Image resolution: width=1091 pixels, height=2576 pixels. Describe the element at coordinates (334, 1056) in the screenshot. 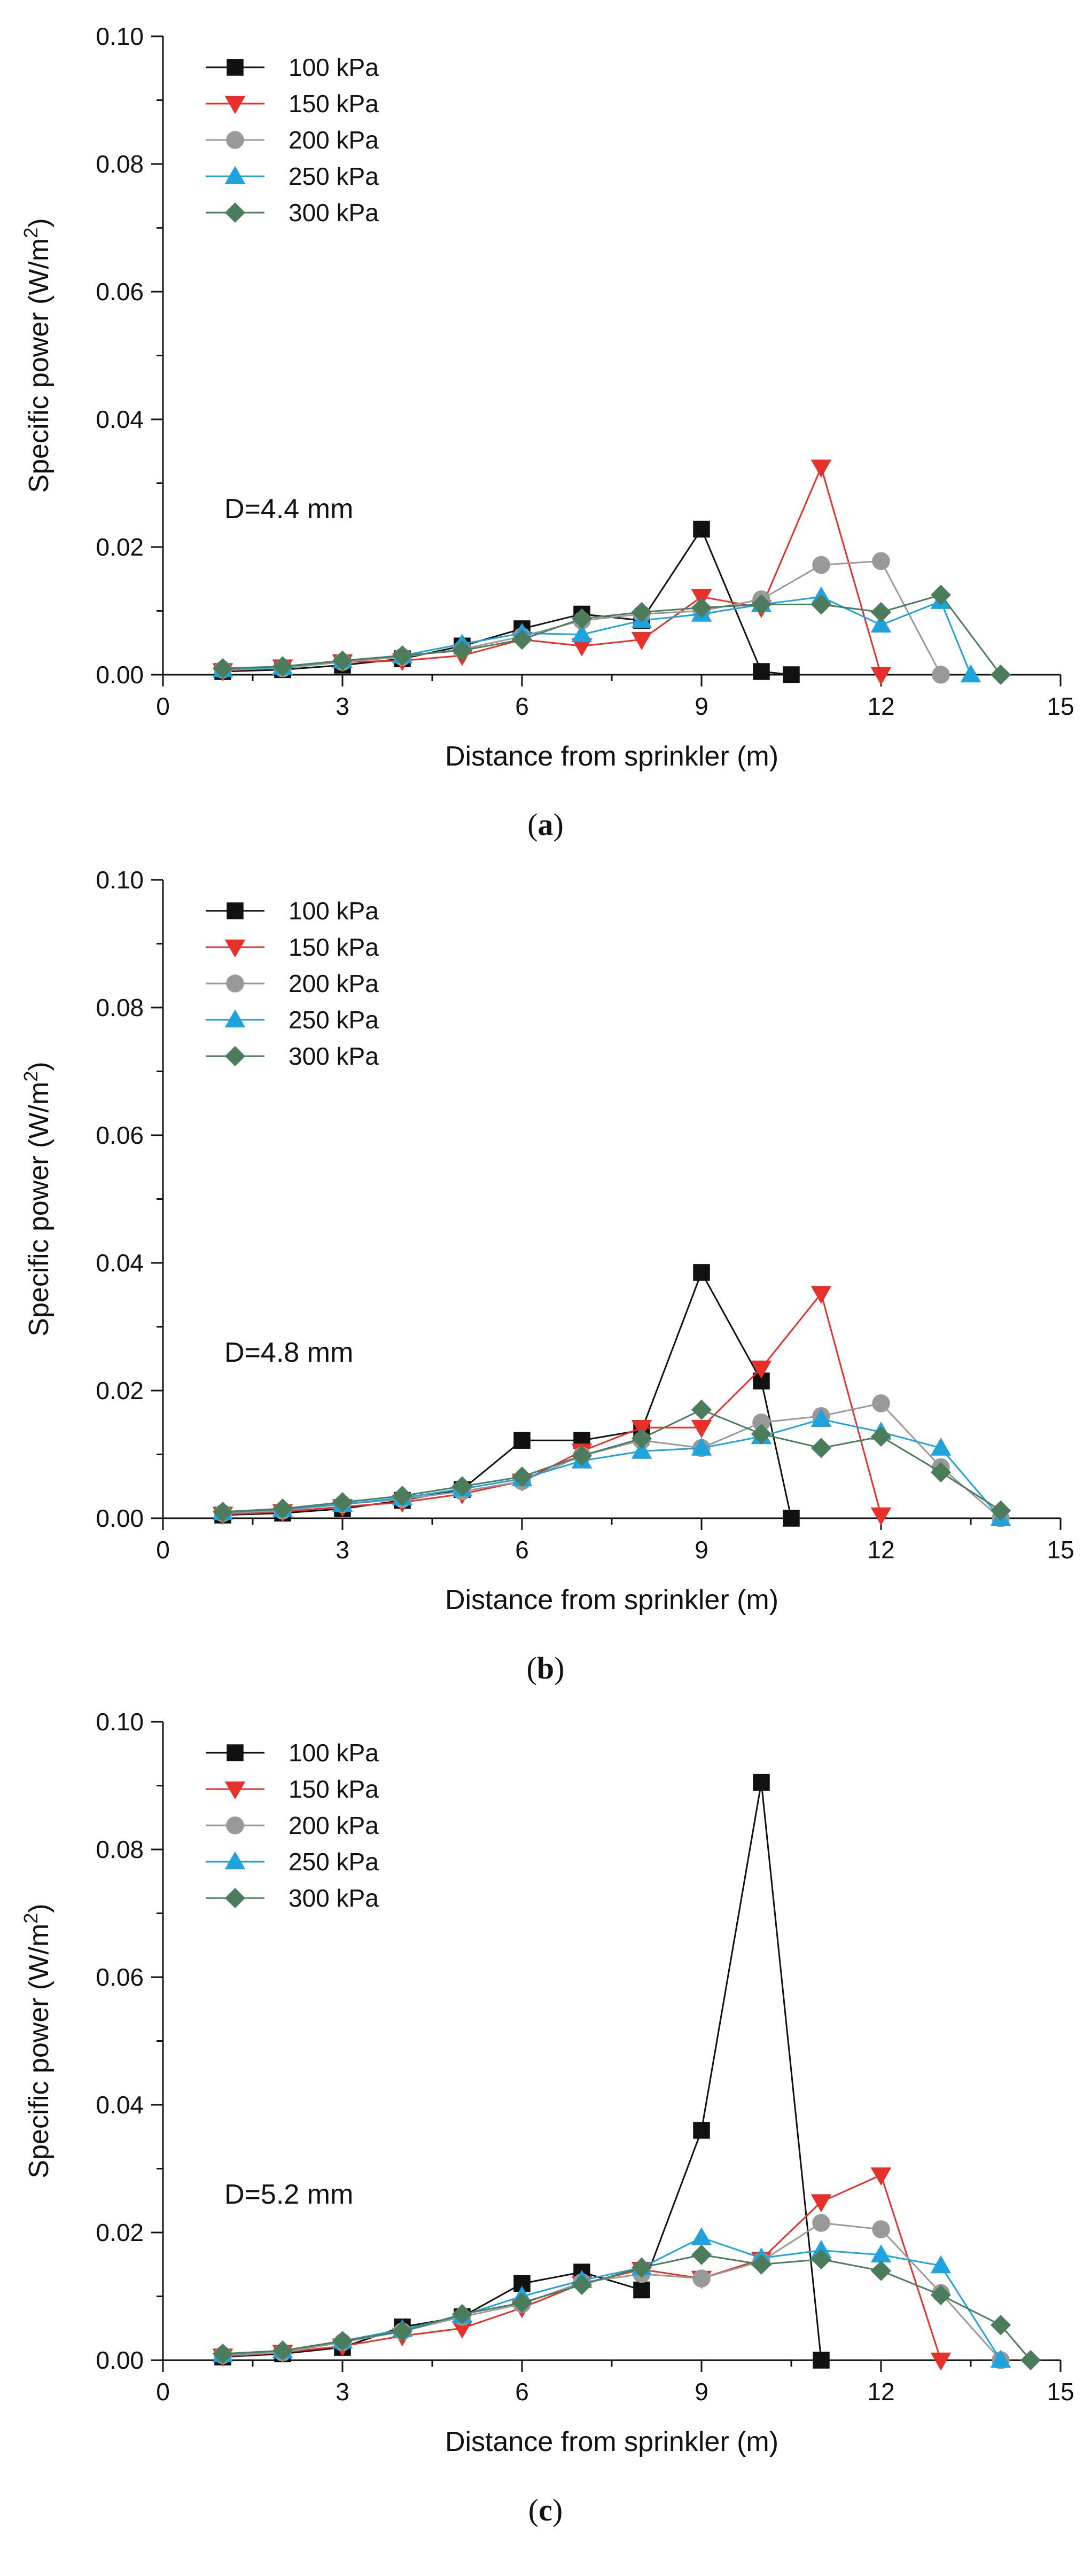

I see `legend-entry-label: 300 kPa` at that location.